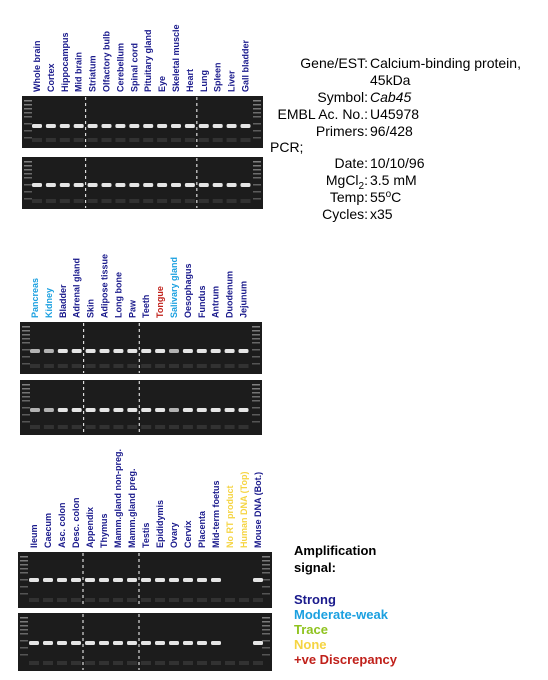  What do you see at coordinates (190, 80) in the screenshot?
I see `lane-label: Heart` at bounding box center [190, 80].